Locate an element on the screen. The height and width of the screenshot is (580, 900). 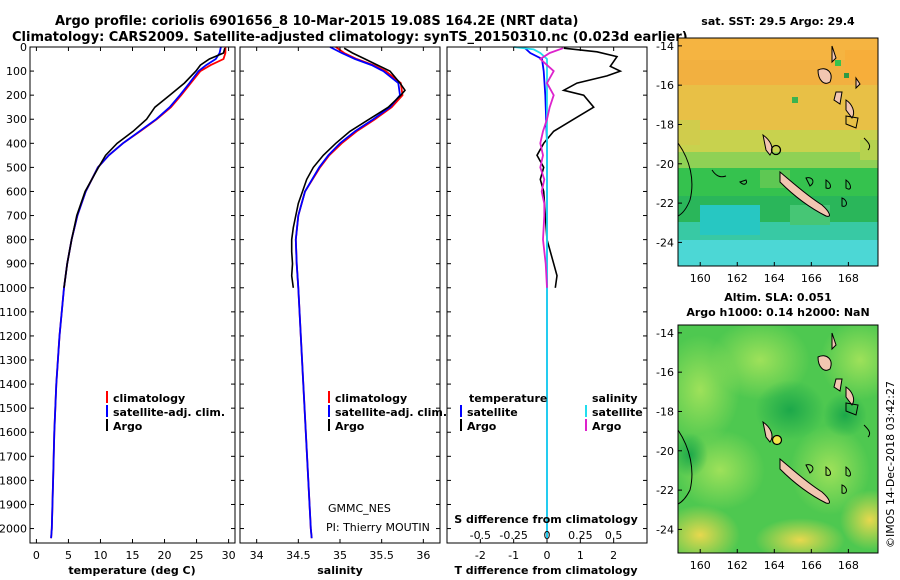
sst-map-frame is located at coordinates (778, 152).